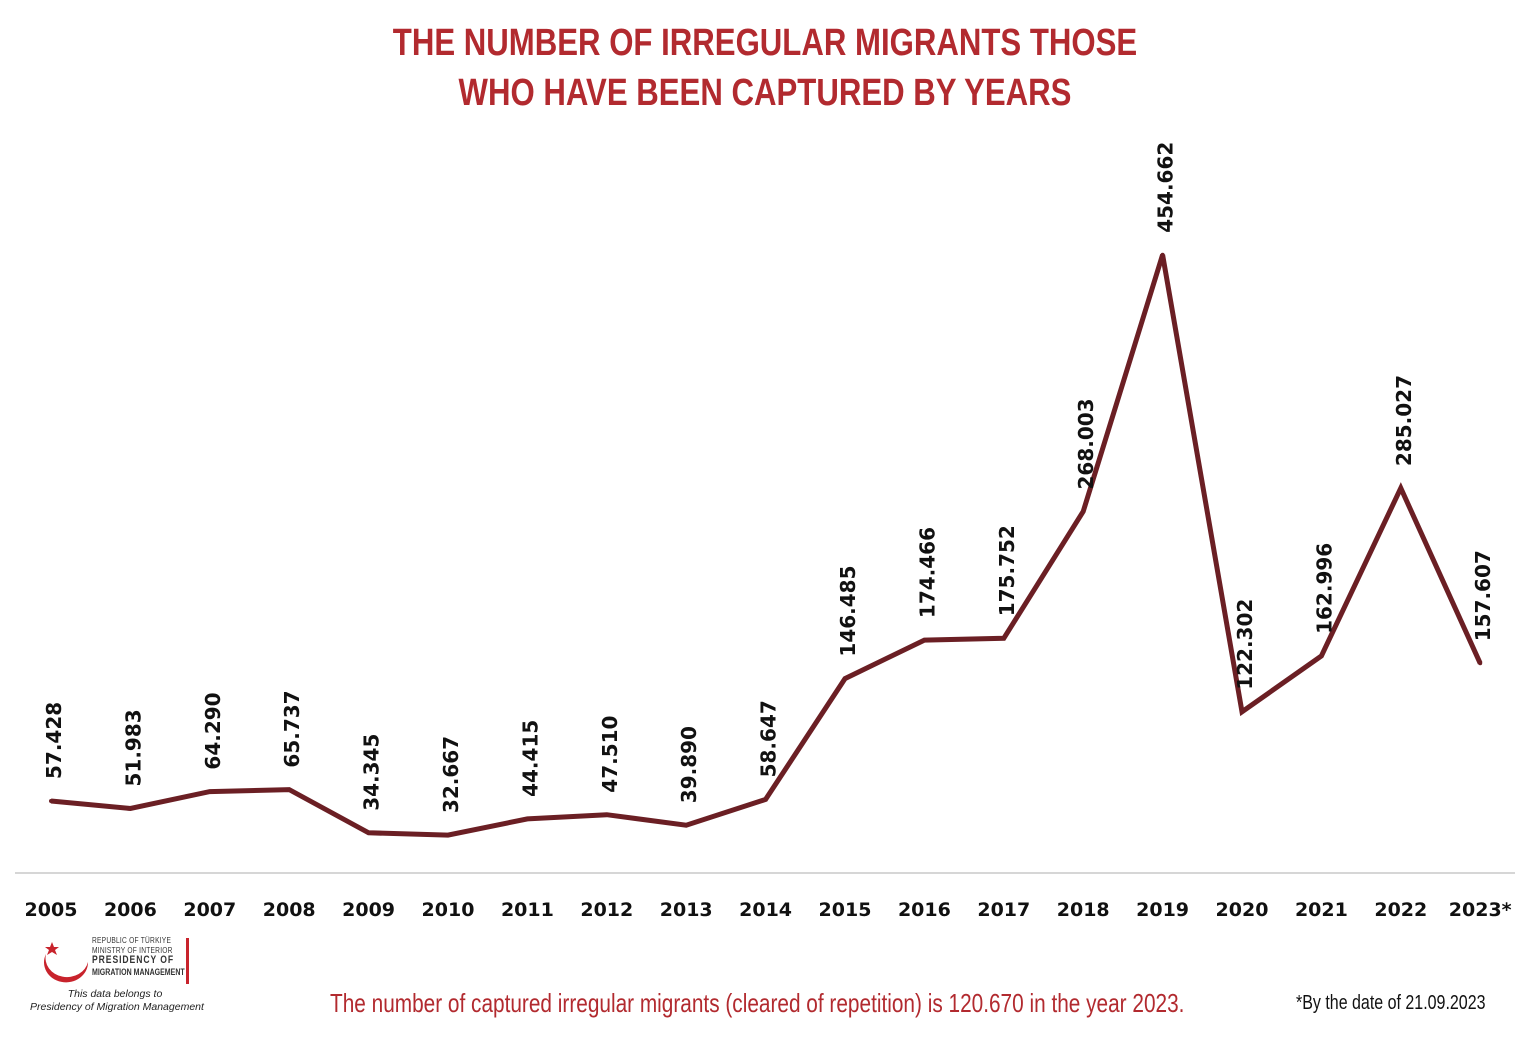  Describe the element at coordinates (133, 747) in the screenshot. I see `data-label: 51.983` at that location.